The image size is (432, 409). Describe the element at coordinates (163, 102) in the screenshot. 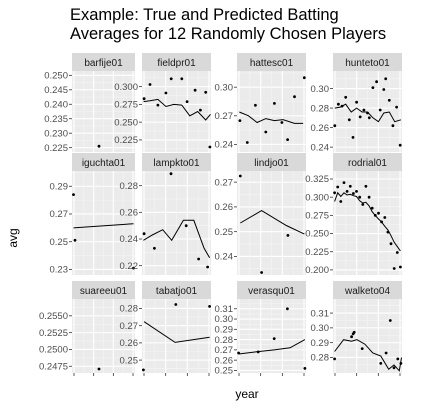

I see `facet-panel-fieldpr01: fieldpr01 0.300 0.275 0.250 0.225` at that location.